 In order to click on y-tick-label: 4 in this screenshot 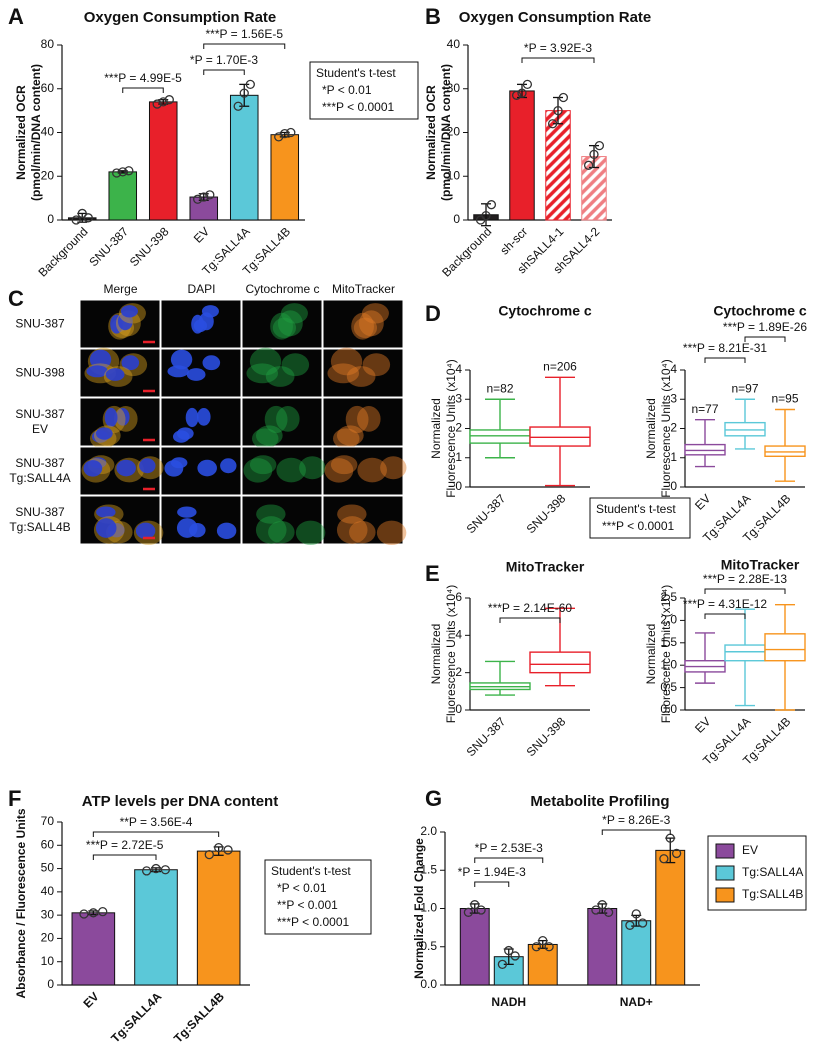, I will do `click(458, 635)`.